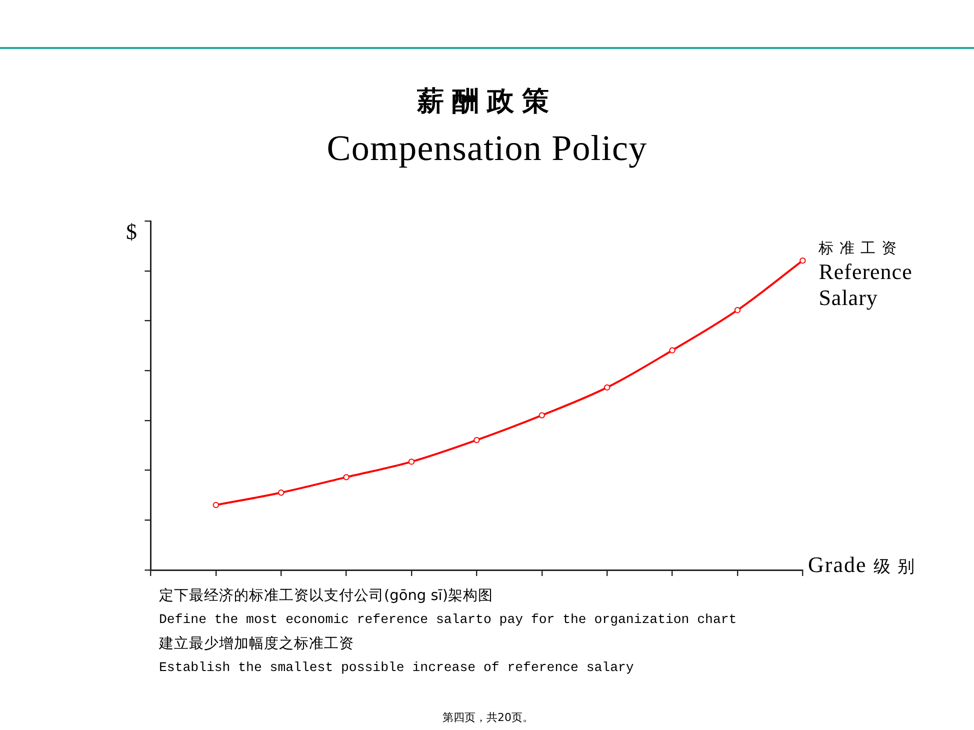  Describe the element at coordinates (397, 668) in the screenshot. I see `text: Establish the smallest possible increase of reference salary` at that location.